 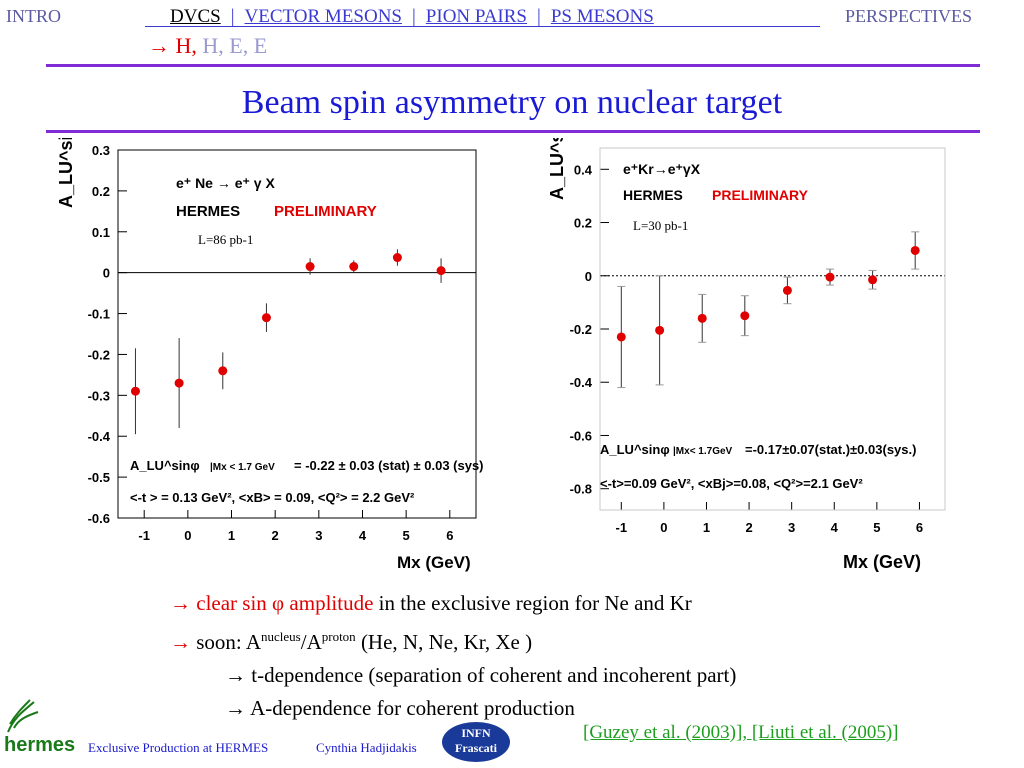 I want to click on nav-item-dvcs: DVCS, so click(x=195, y=16).